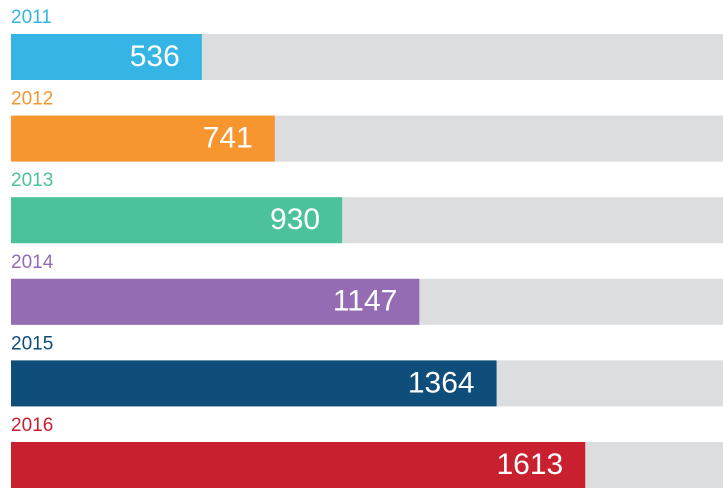  What do you see at coordinates (228, 138) in the screenshot?
I see `value-label: 741` at bounding box center [228, 138].